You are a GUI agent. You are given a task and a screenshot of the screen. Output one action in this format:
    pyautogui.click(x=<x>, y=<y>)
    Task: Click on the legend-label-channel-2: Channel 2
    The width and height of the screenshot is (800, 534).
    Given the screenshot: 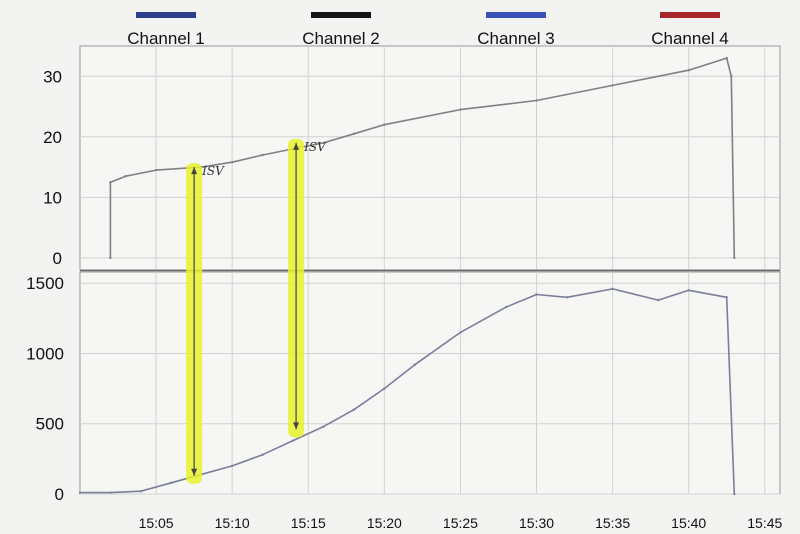 What is the action you would take?
    pyautogui.click(x=341, y=38)
    